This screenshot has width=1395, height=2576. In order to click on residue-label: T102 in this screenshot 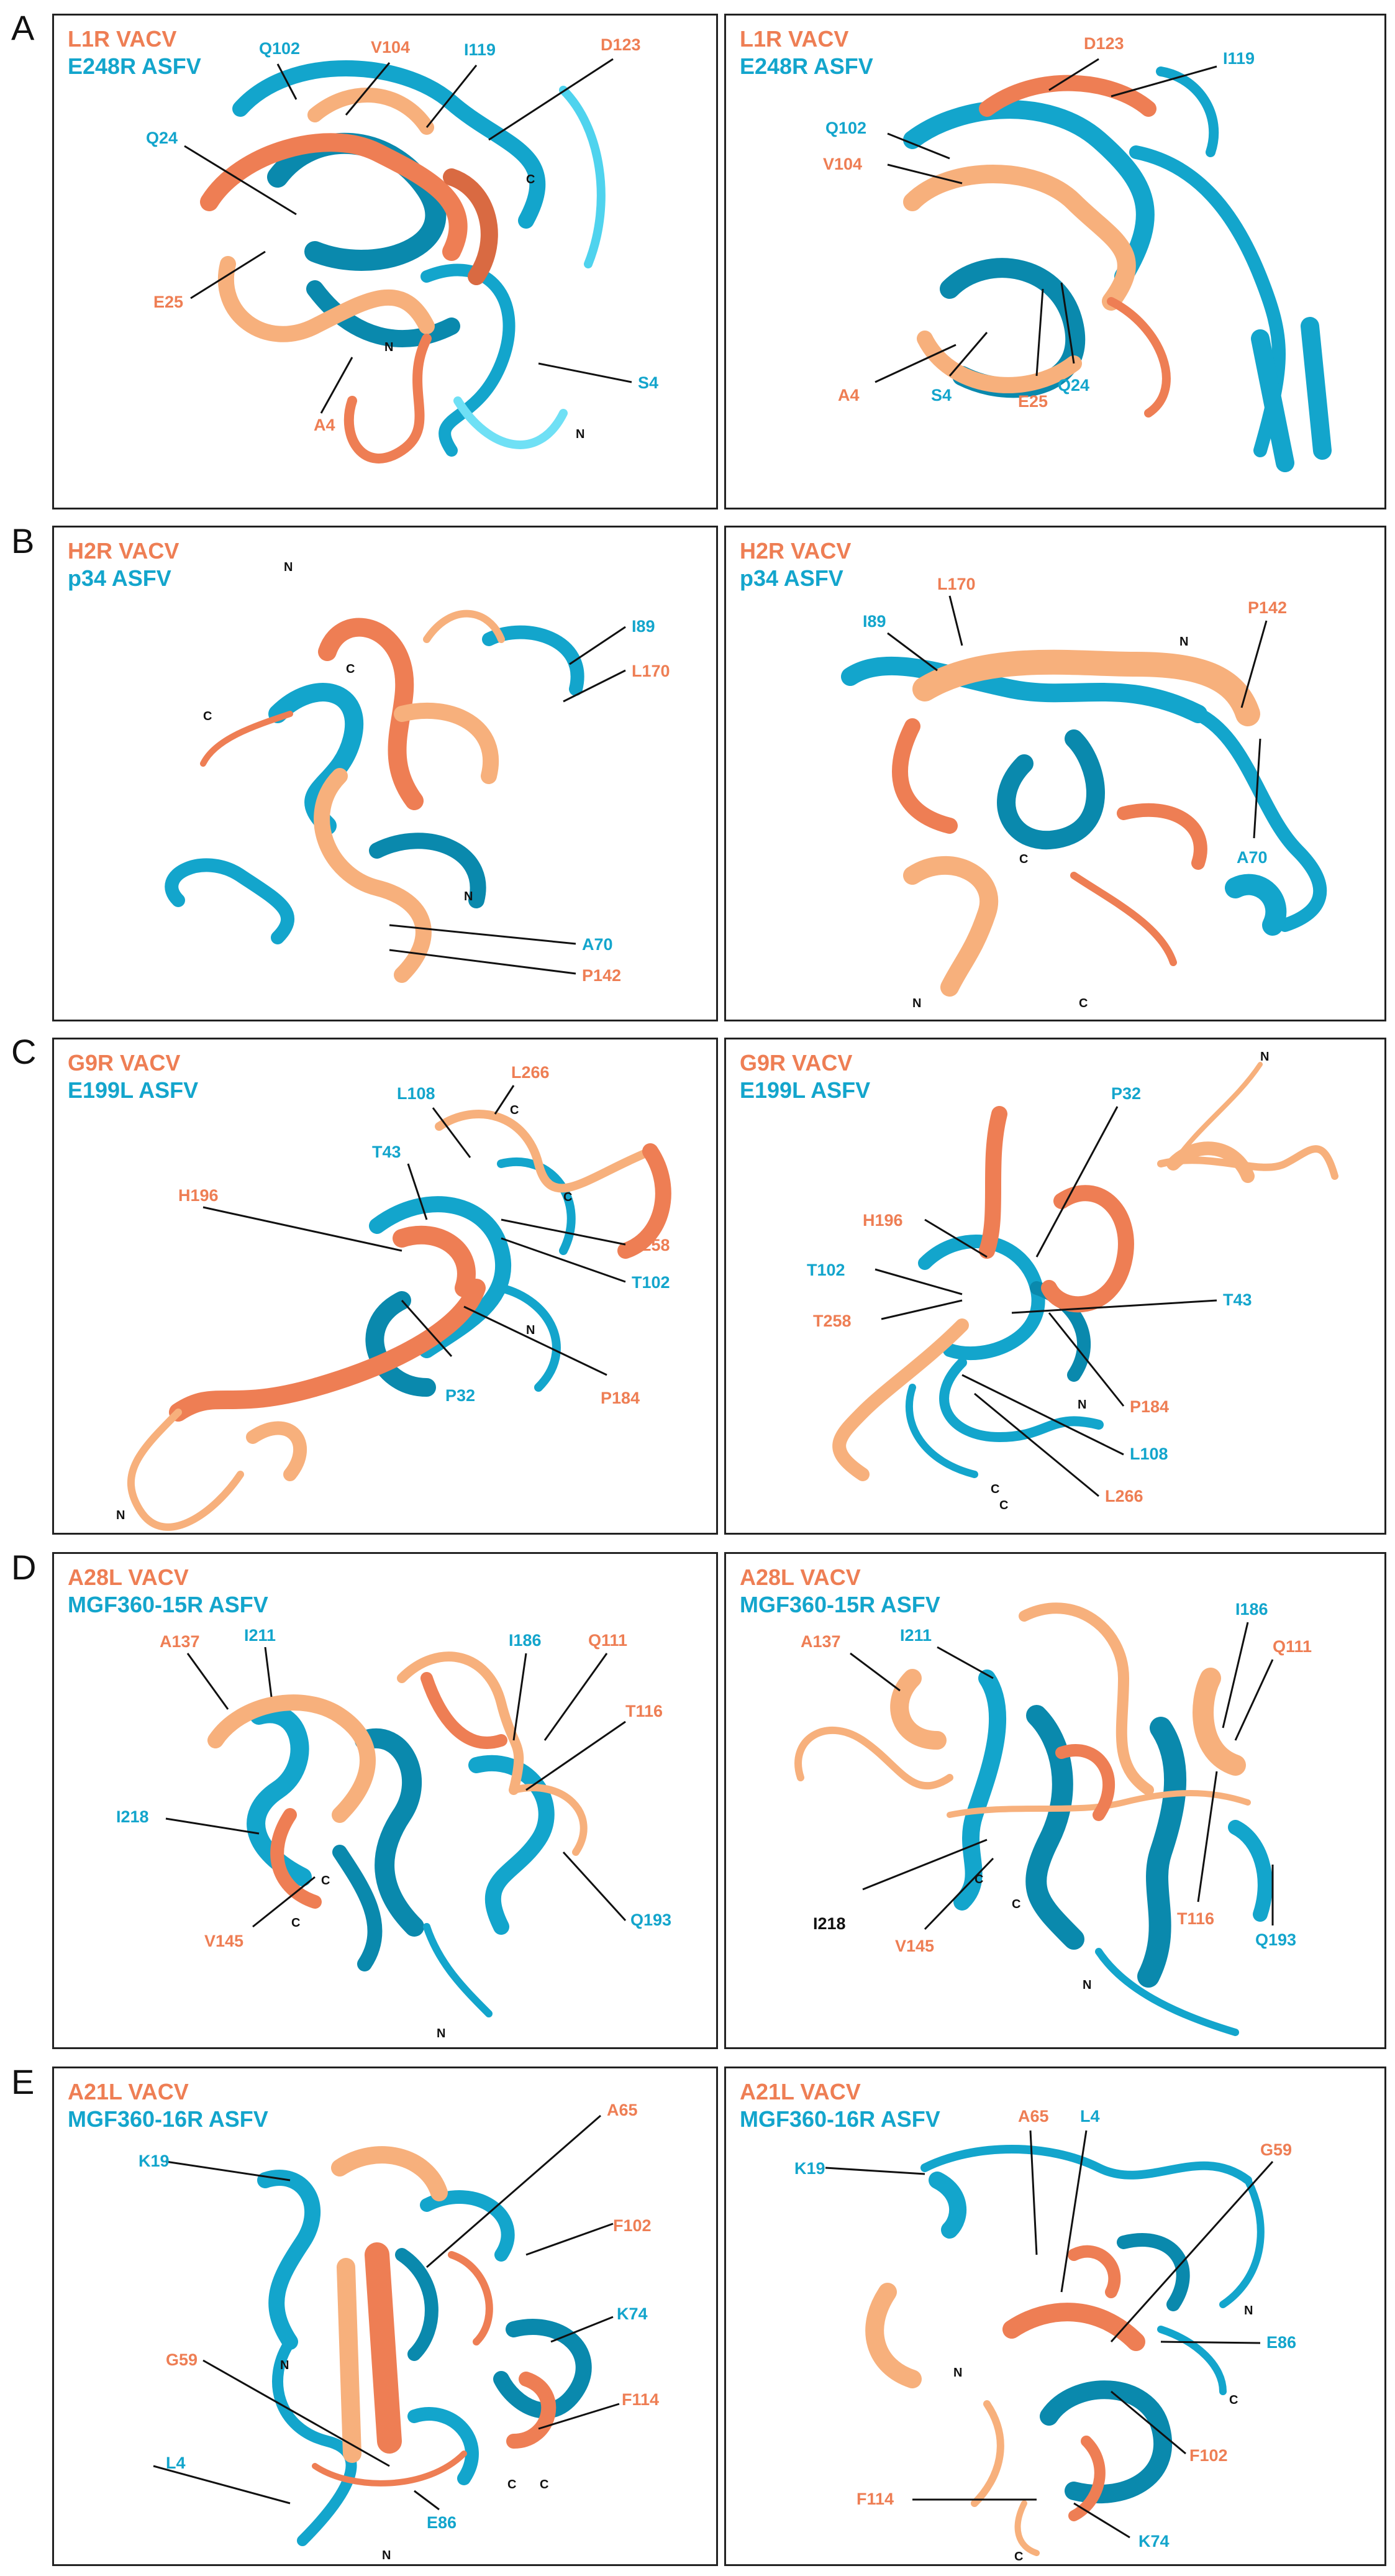, I will do `click(651, 1282)`.